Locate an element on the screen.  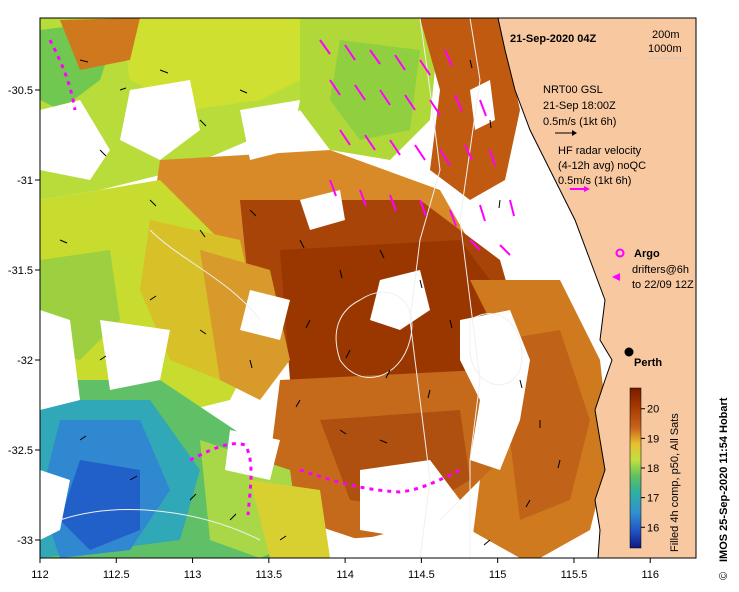
x-tick-label: 112 is located at coordinates (40, 575).